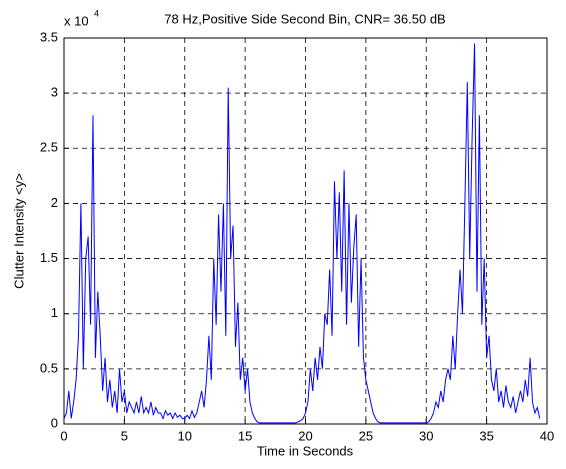 The height and width of the screenshot is (469, 566). What do you see at coordinates (366, 435) in the screenshot?
I see `x-tick-label: 25` at bounding box center [366, 435].